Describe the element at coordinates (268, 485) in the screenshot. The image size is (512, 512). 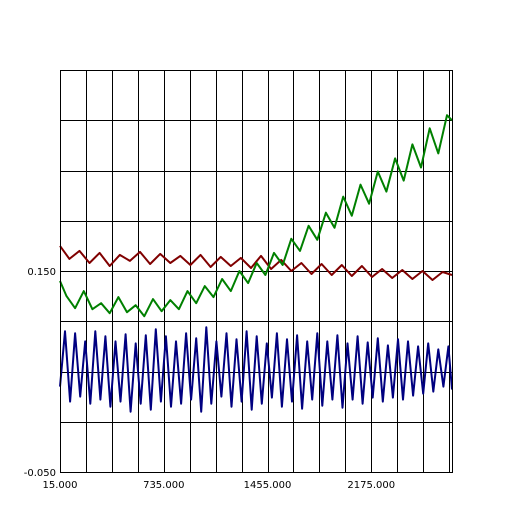
I see `x-tick-label: 1455.000` at that location.